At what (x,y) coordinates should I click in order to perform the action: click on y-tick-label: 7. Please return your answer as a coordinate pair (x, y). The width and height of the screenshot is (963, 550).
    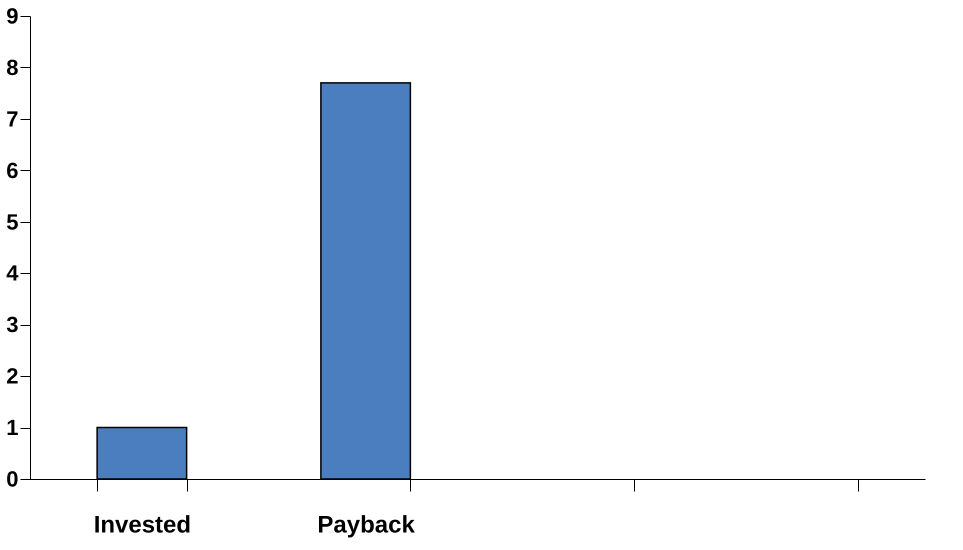
    Looking at the image, I should click on (12, 119).